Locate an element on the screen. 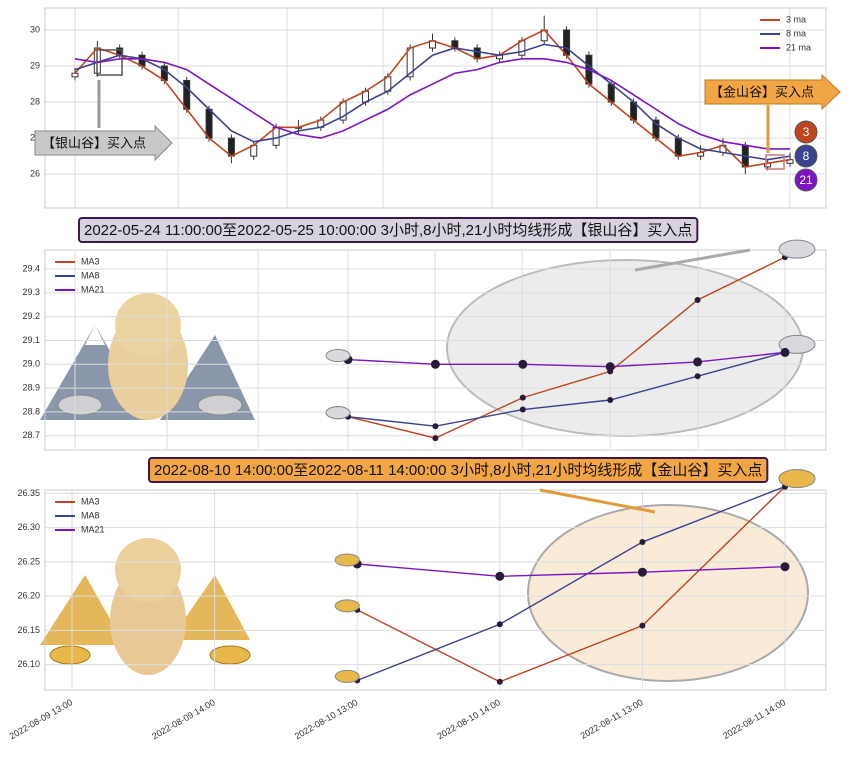 The height and width of the screenshot is (759, 861). legend-label: 21 ma is located at coordinates (798, 47).